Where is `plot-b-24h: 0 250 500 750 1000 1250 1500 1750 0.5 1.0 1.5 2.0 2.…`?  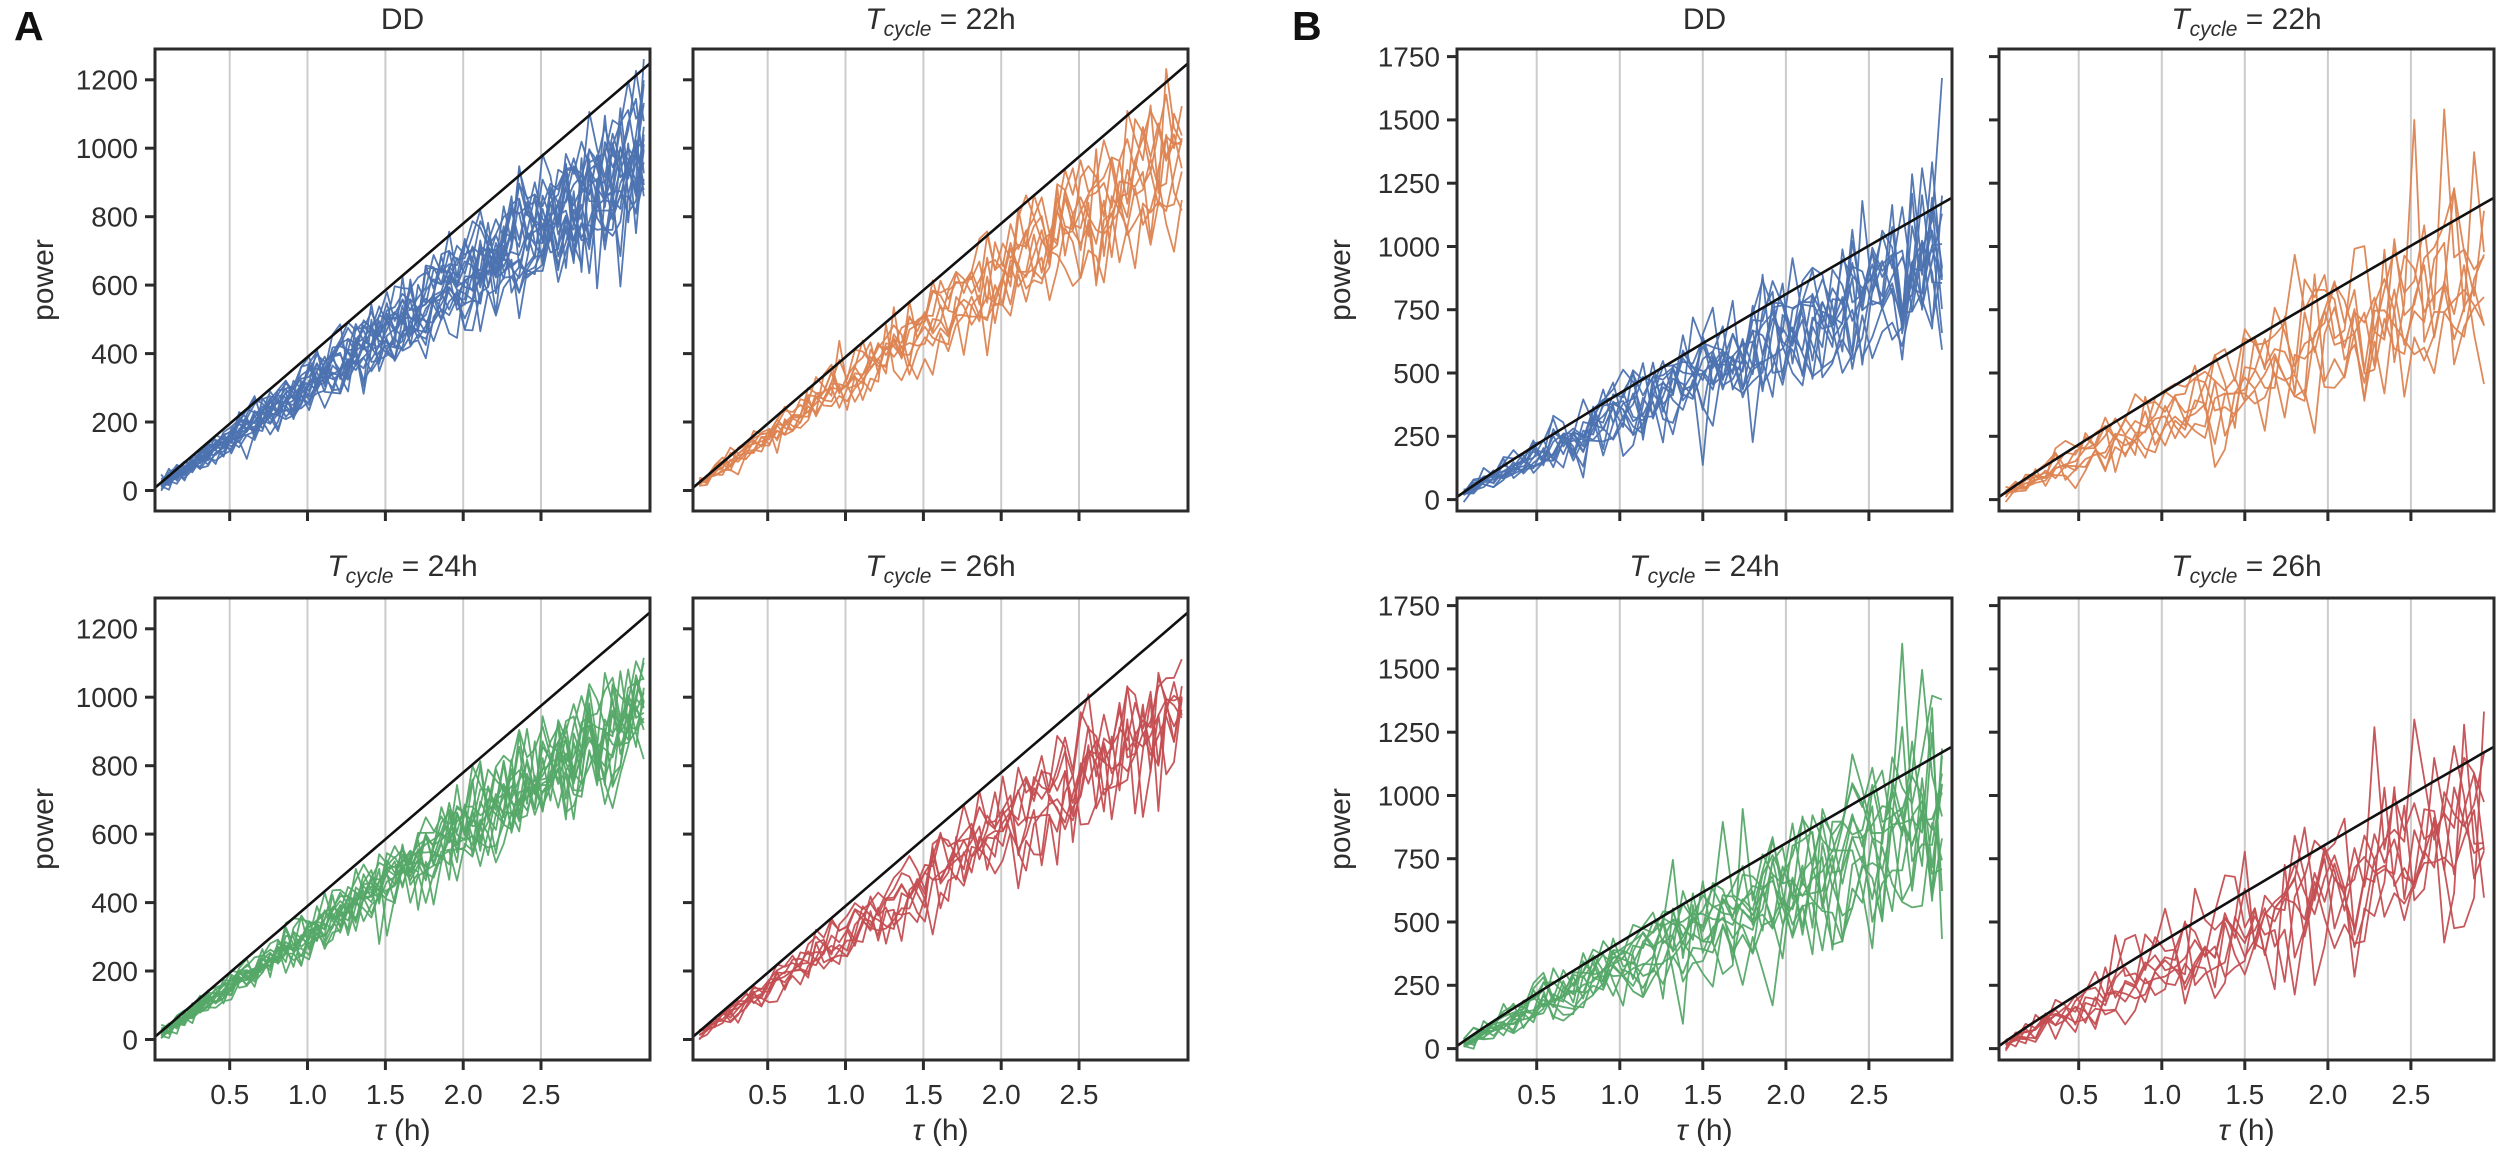 plot-b-24h: 0 250 500 750 1000 1250 1500 1750 0.5 1.0 1.5 2.0 2.… is located at coordinates (1666, 850).